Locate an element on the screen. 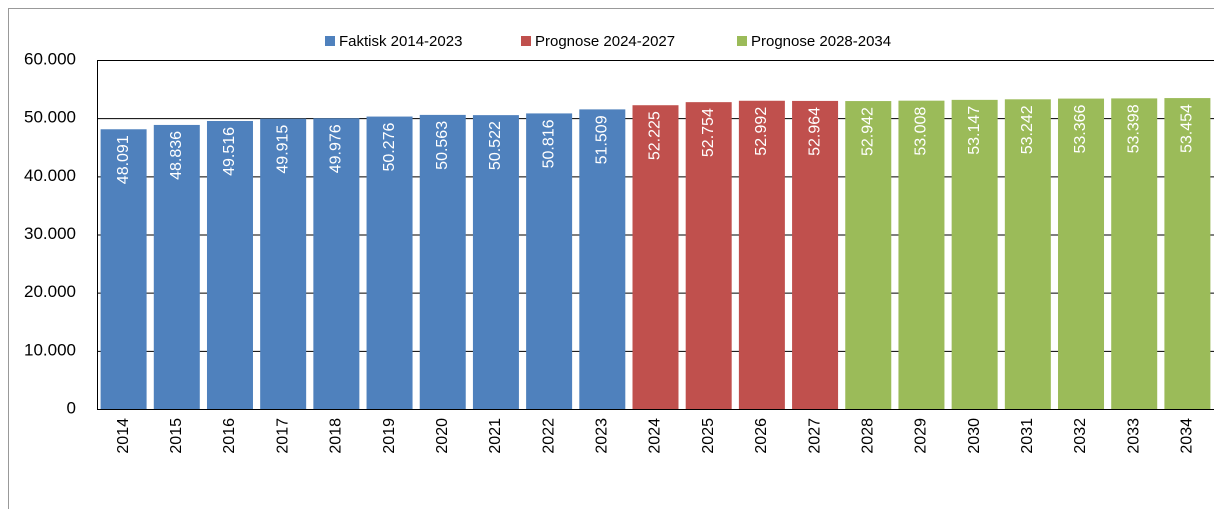 The height and width of the screenshot is (509, 1214). value-label: 53.454 is located at coordinates (1187, 128).